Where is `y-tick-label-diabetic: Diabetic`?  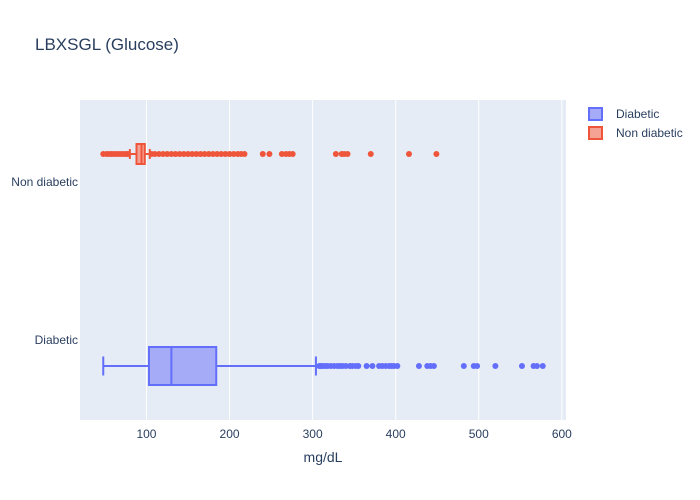 y-tick-label-diabetic: Diabetic is located at coordinates (56, 340).